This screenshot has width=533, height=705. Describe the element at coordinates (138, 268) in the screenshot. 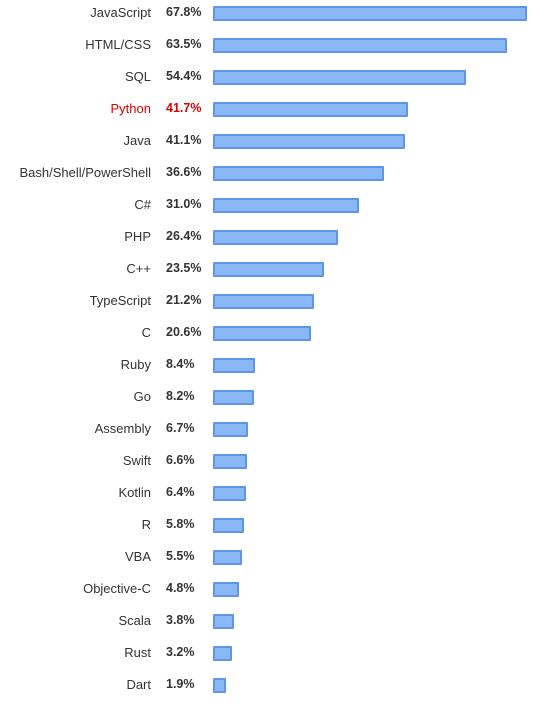

I see `category-label: C++` at that location.